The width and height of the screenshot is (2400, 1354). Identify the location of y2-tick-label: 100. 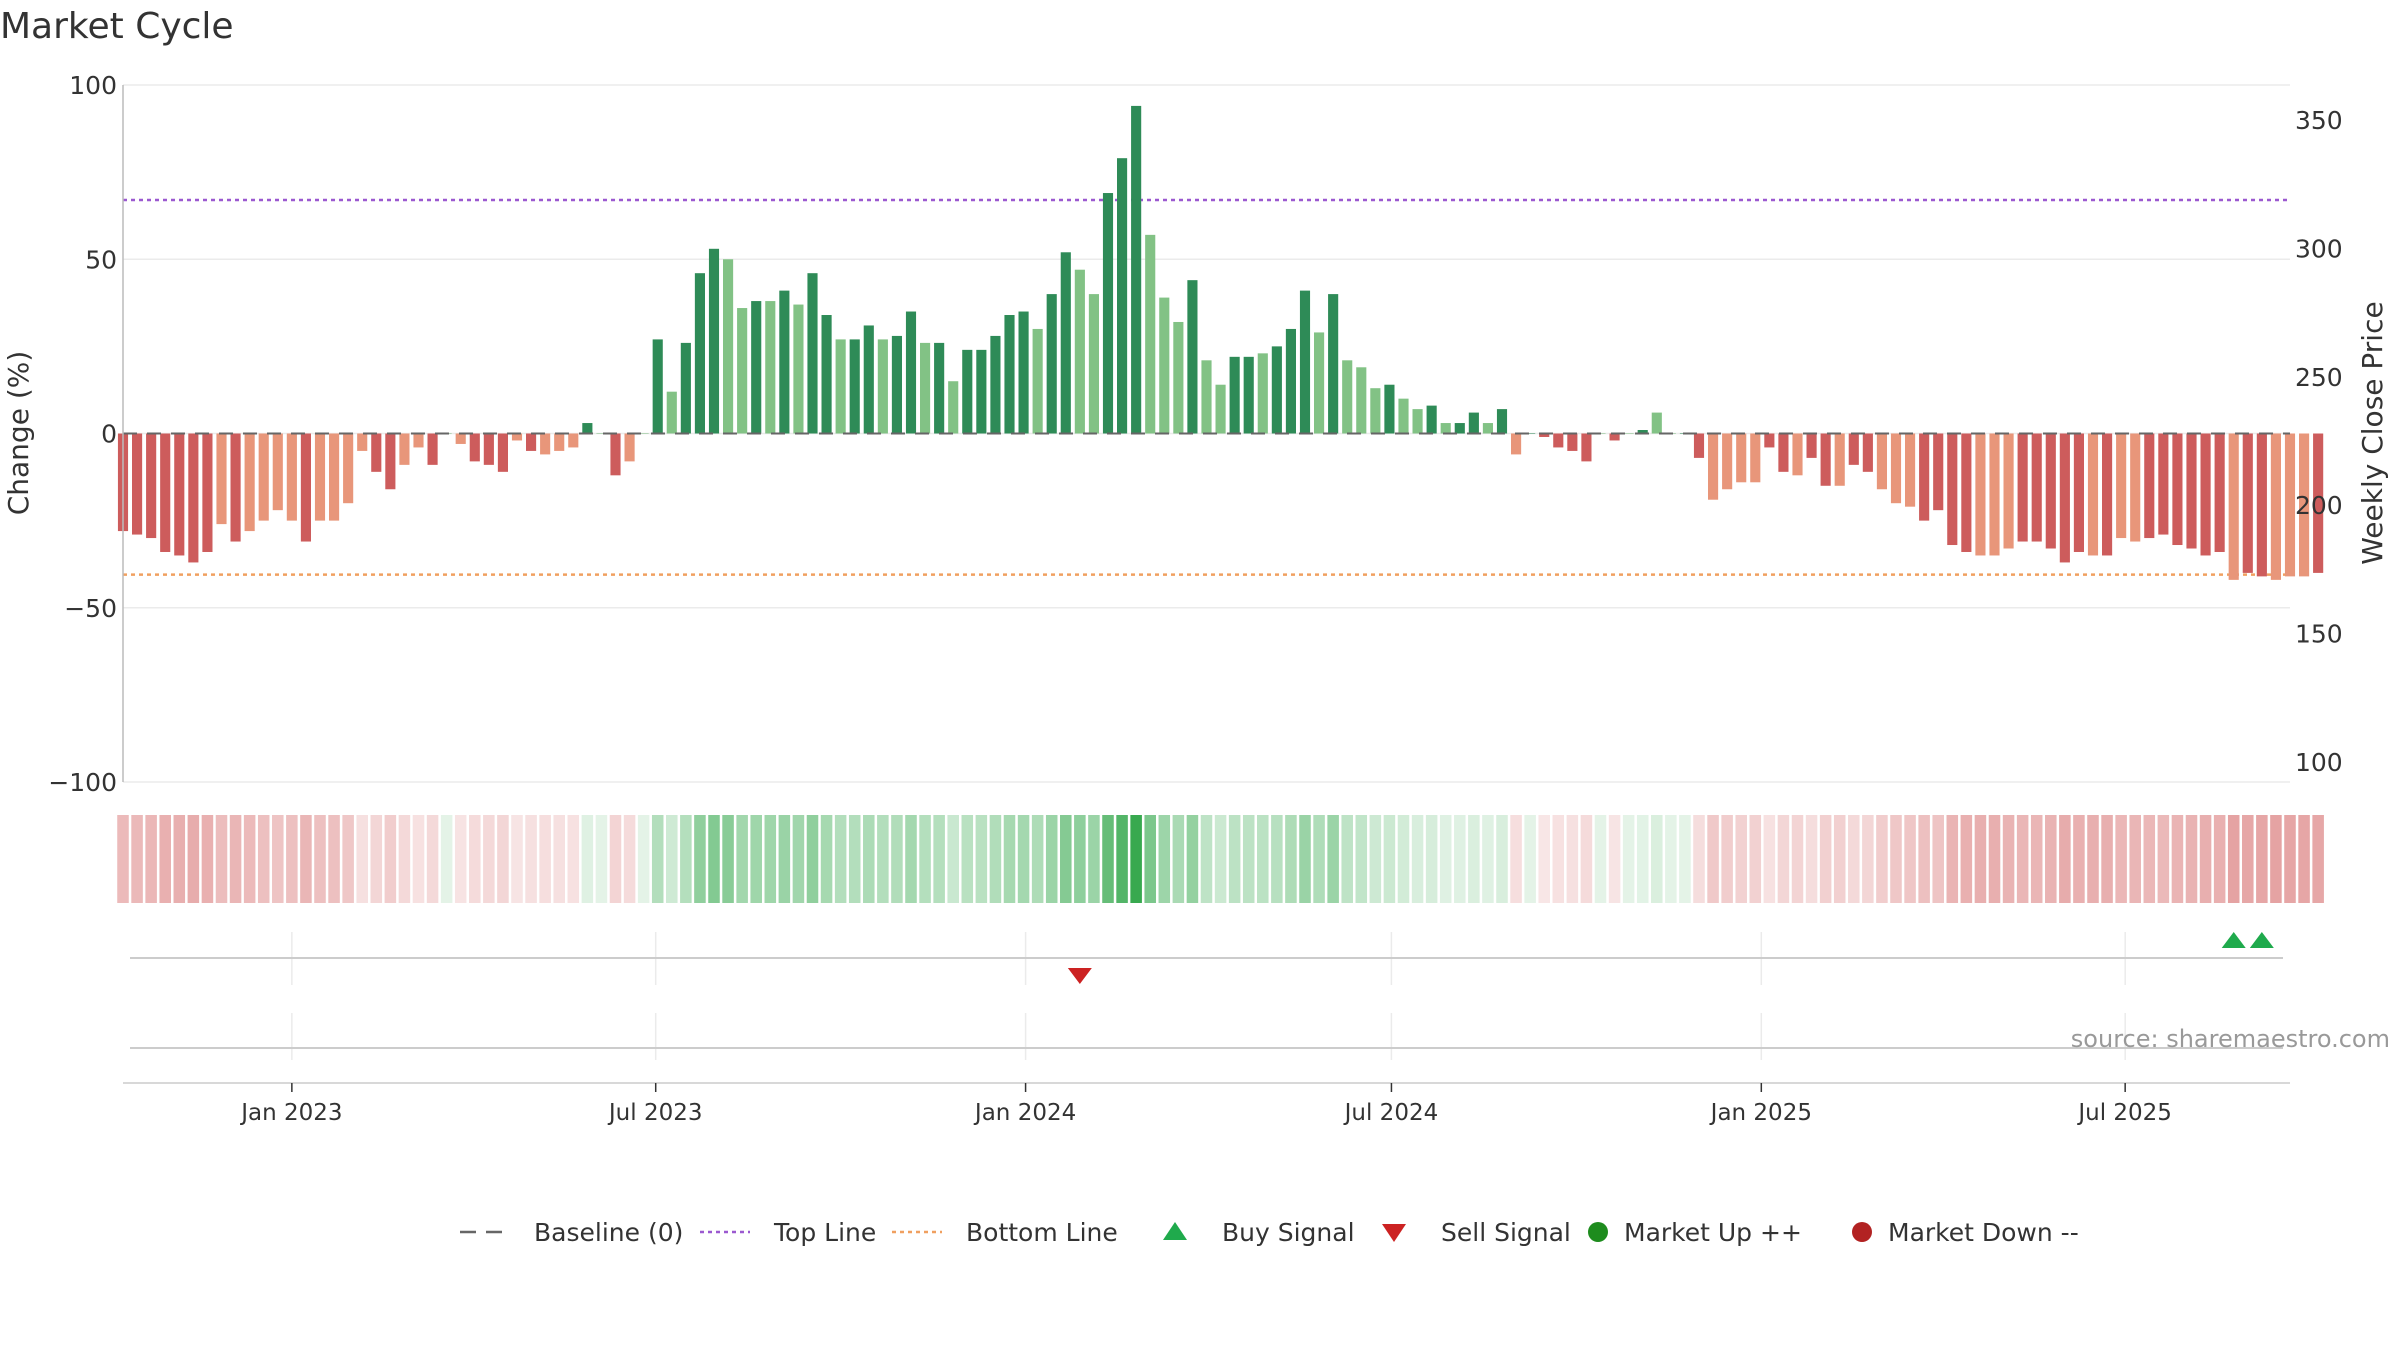
(2319, 762).